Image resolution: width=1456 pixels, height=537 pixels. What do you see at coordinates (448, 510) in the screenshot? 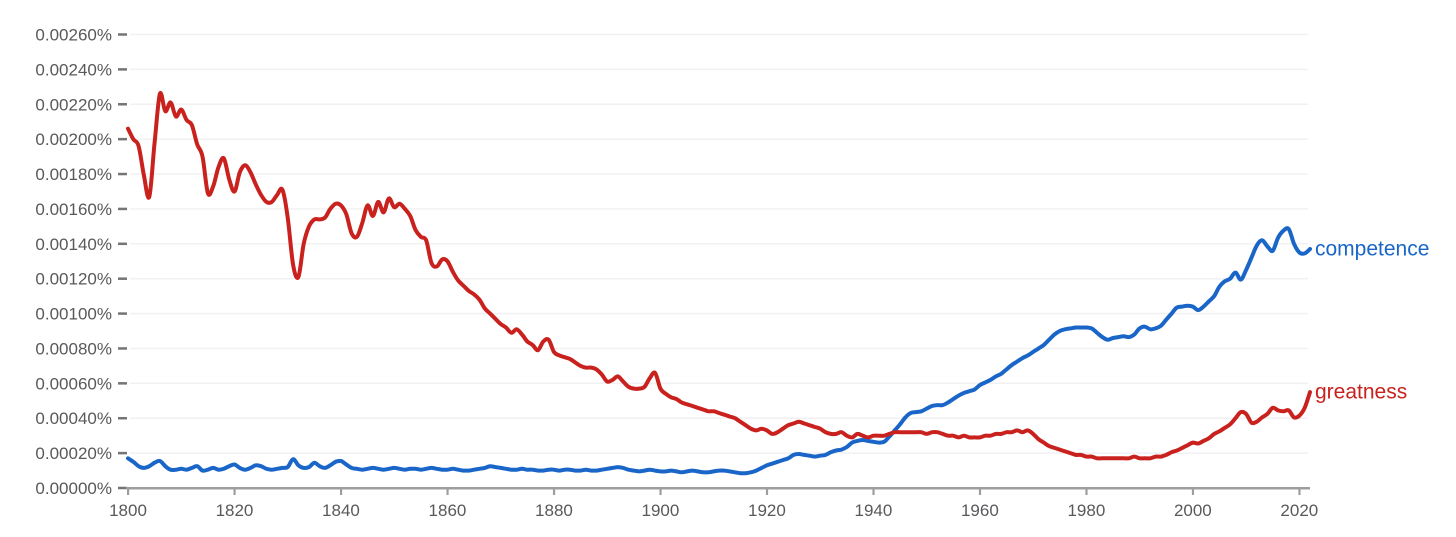
I see `x-axis-tick-label: 1860` at bounding box center [448, 510].